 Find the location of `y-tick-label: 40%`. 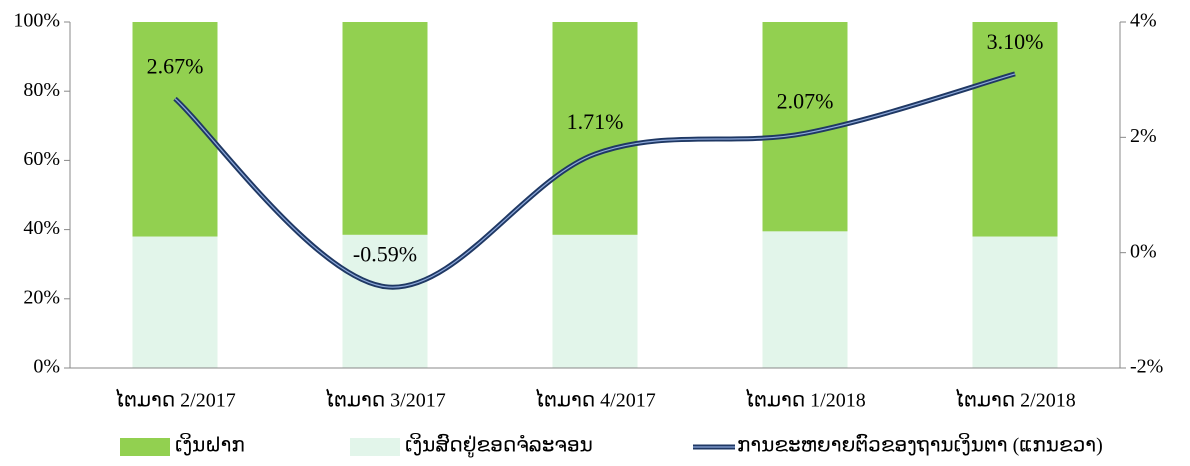

y-tick-label: 40% is located at coordinates (41, 228).